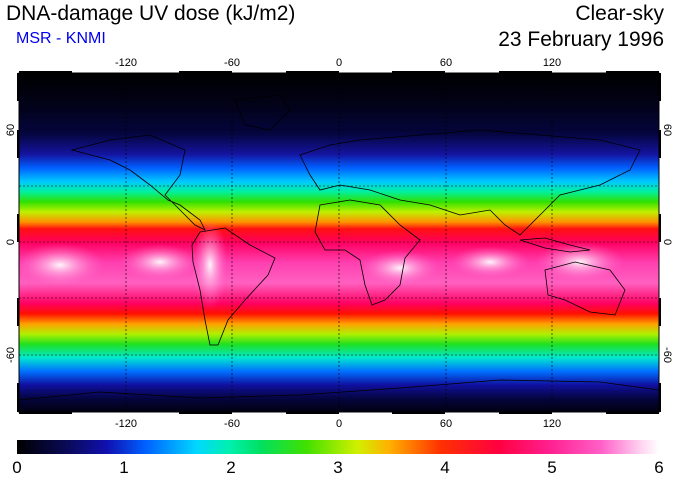 The height and width of the screenshot is (480, 678). What do you see at coordinates (619, 13) in the screenshot?
I see `sky-condition: Clear-sky` at bounding box center [619, 13].